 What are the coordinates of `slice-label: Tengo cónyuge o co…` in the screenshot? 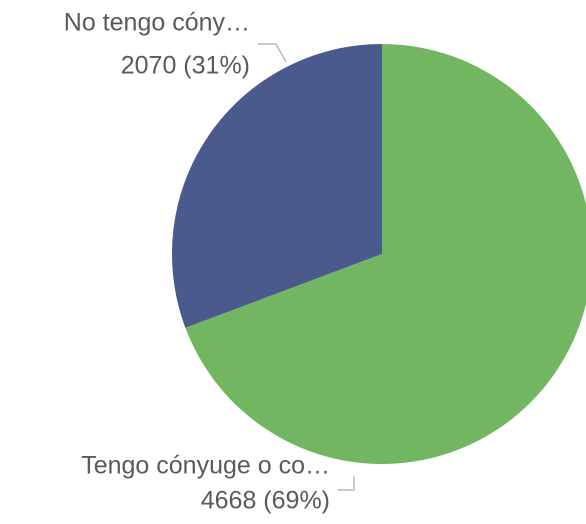 It's located at (205, 466).